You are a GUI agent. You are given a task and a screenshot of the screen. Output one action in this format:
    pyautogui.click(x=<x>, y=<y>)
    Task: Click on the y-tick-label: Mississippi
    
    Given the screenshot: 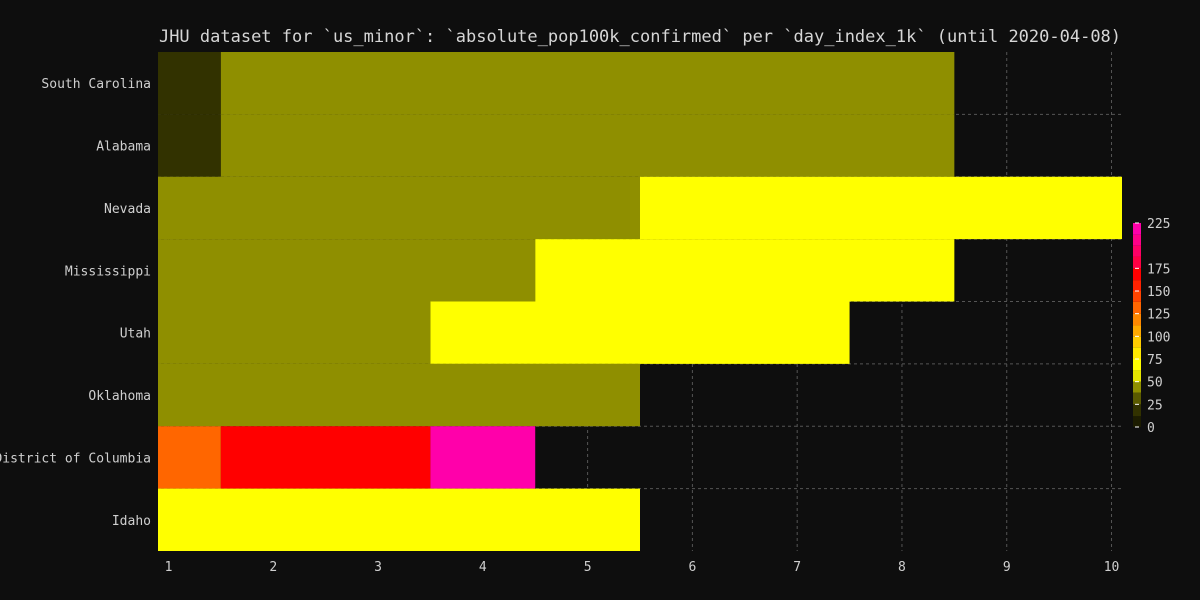 What is the action you would take?
    pyautogui.click(x=108, y=271)
    